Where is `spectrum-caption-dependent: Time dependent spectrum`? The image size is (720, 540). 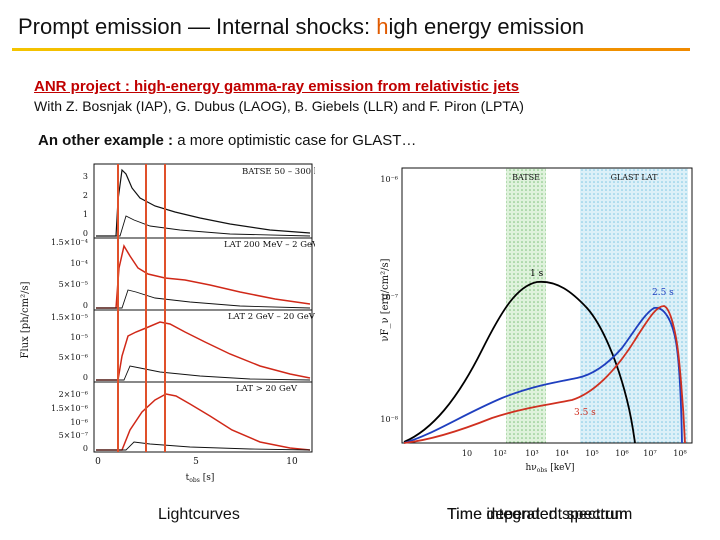 spectrum-caption-dependent: Time dependent spectrum is located at coordinates (540, 514).